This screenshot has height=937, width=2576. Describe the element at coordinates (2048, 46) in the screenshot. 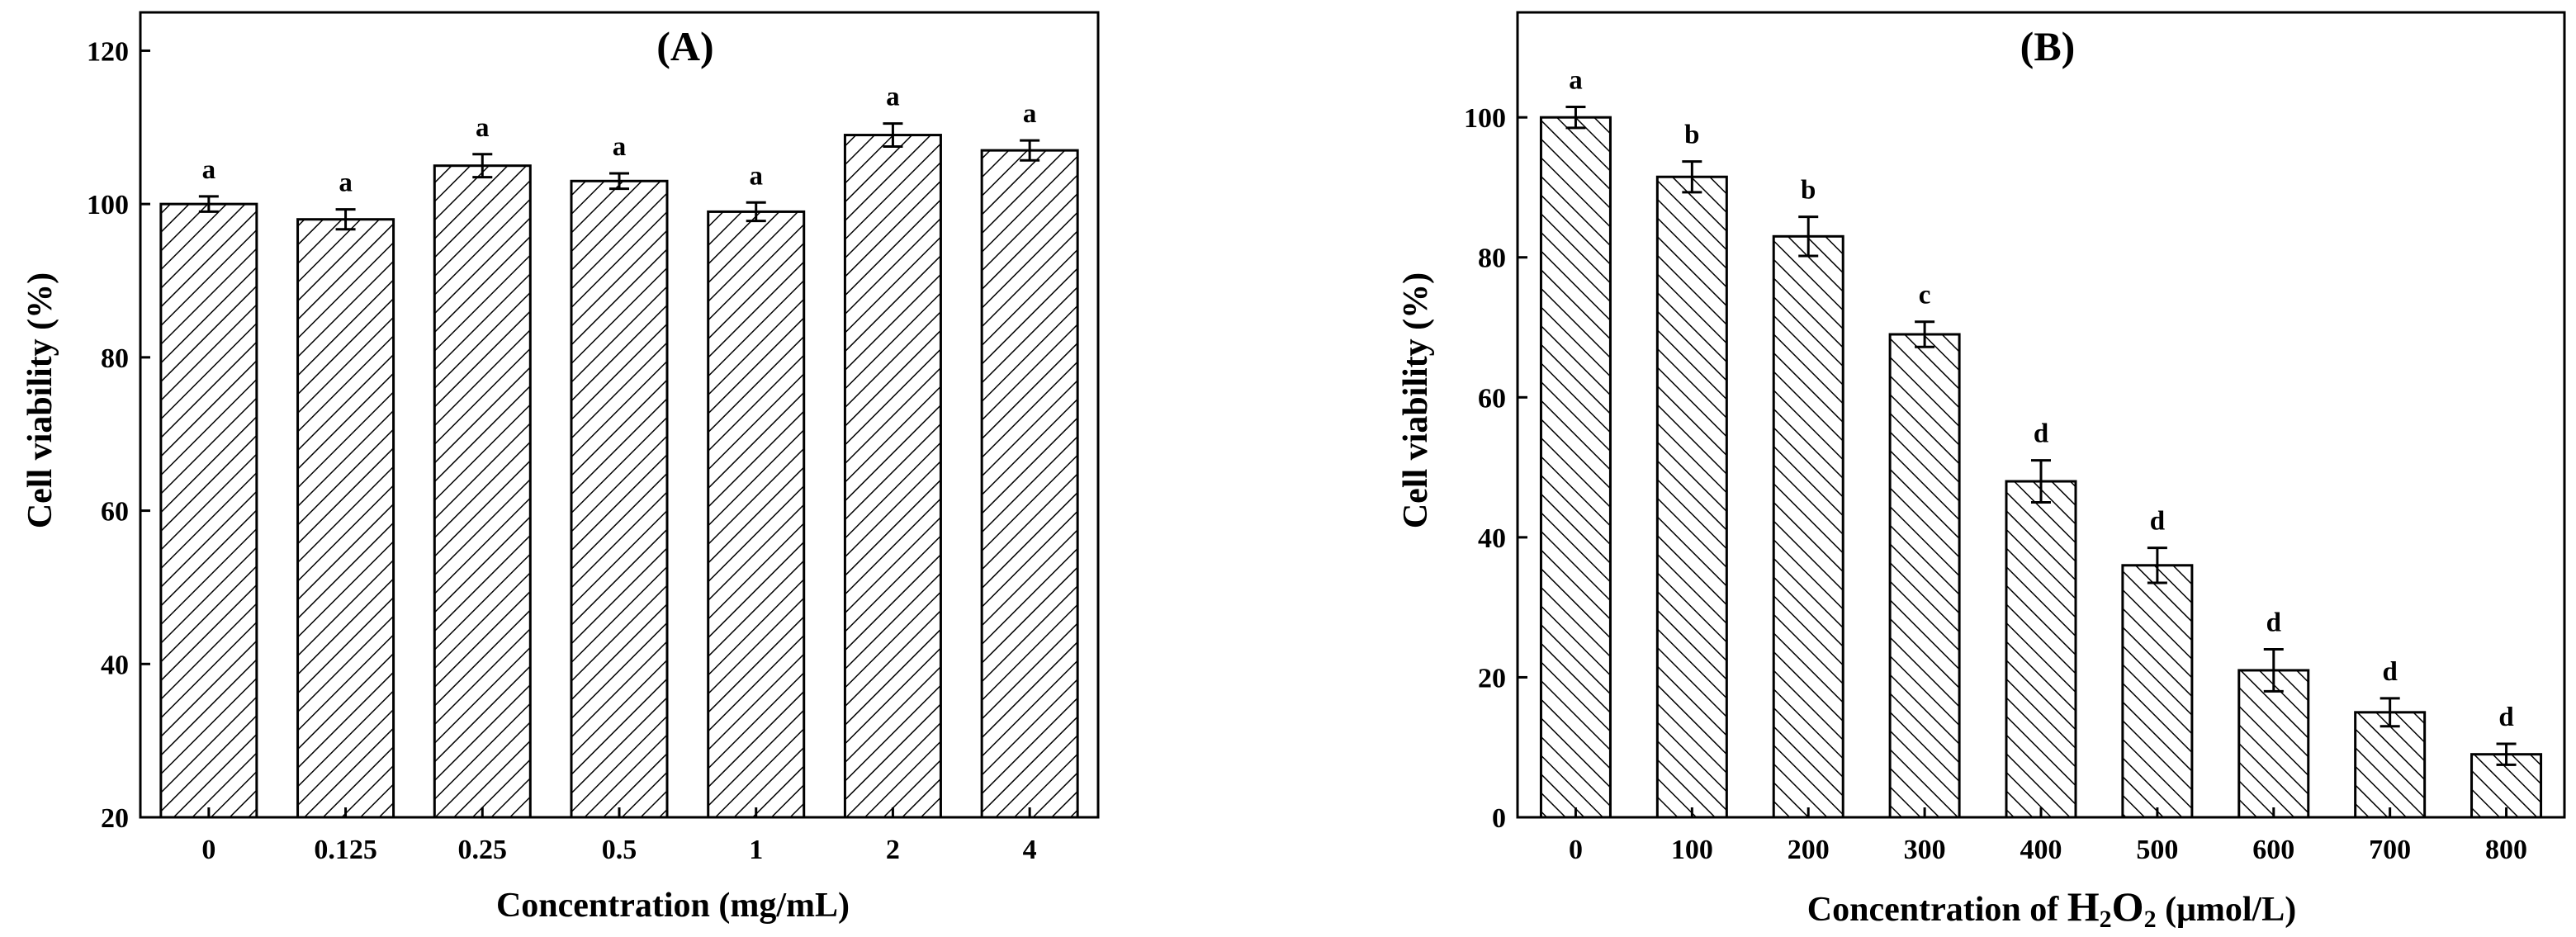

I see `chart-b-title: (B)` at that location.